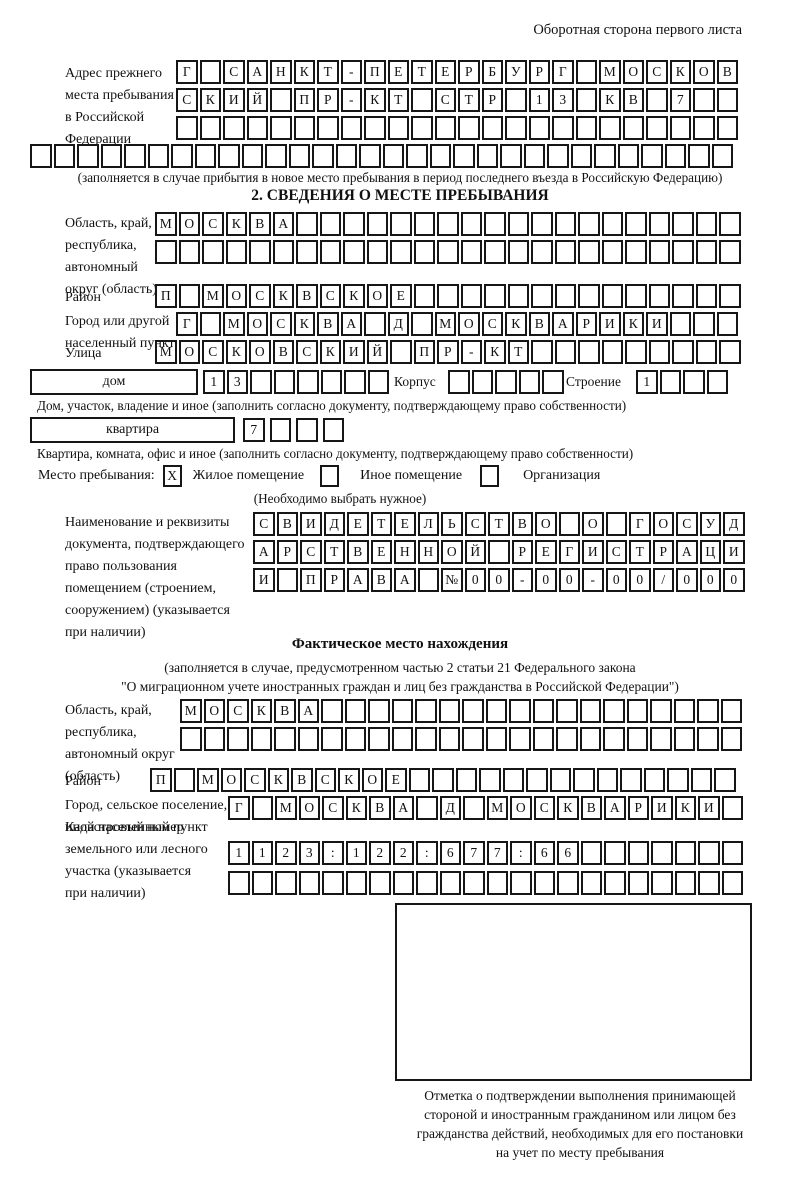 This screenshot has width=800, height=1180. I want to click on char-cell: 6, so click(568, 853).